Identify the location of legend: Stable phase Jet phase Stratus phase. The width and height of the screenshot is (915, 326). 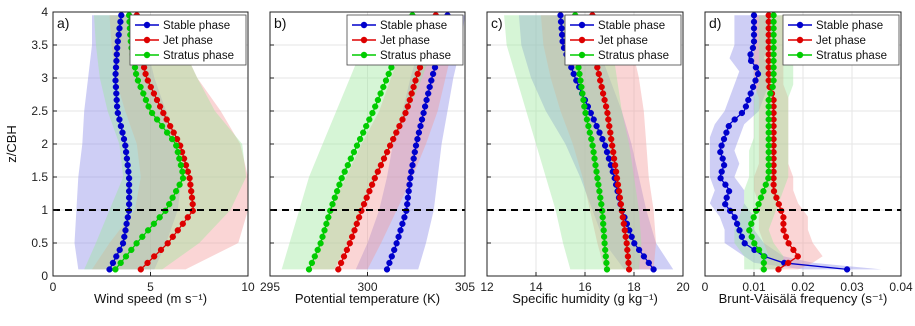
(405, 40).